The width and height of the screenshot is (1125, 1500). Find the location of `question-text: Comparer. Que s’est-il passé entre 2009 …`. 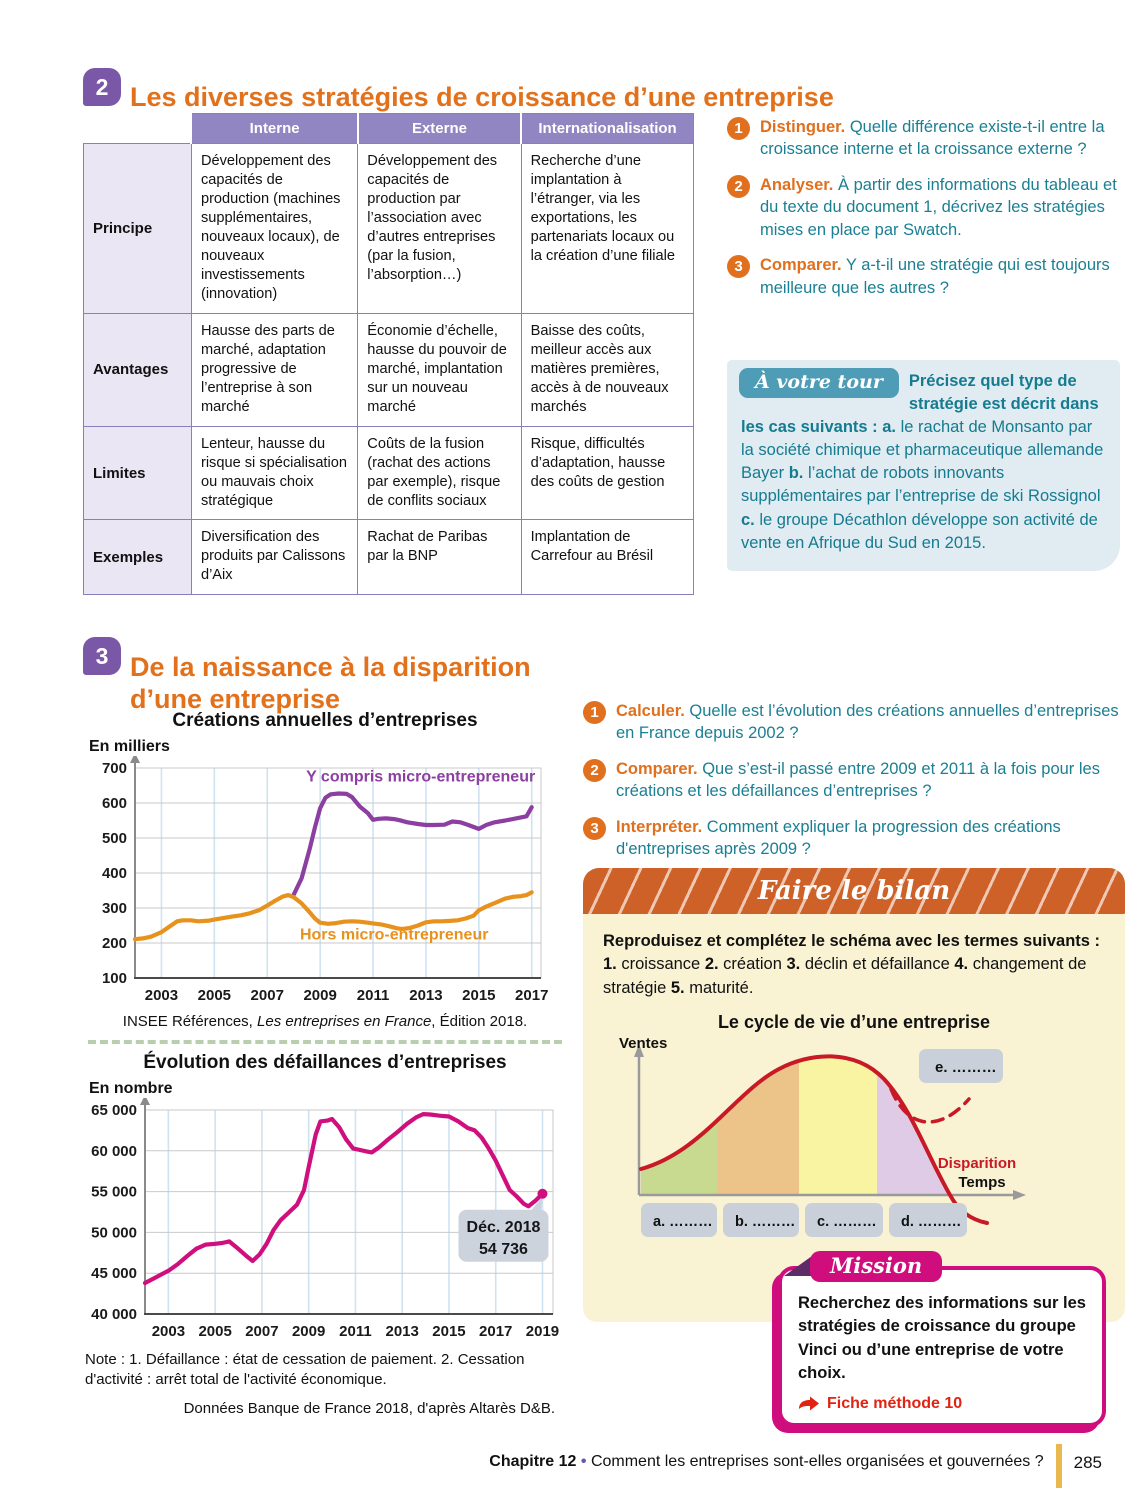

question-text: Comparer. Que s’est-il passé entre 2009 … is located at coordinates (870, 780).